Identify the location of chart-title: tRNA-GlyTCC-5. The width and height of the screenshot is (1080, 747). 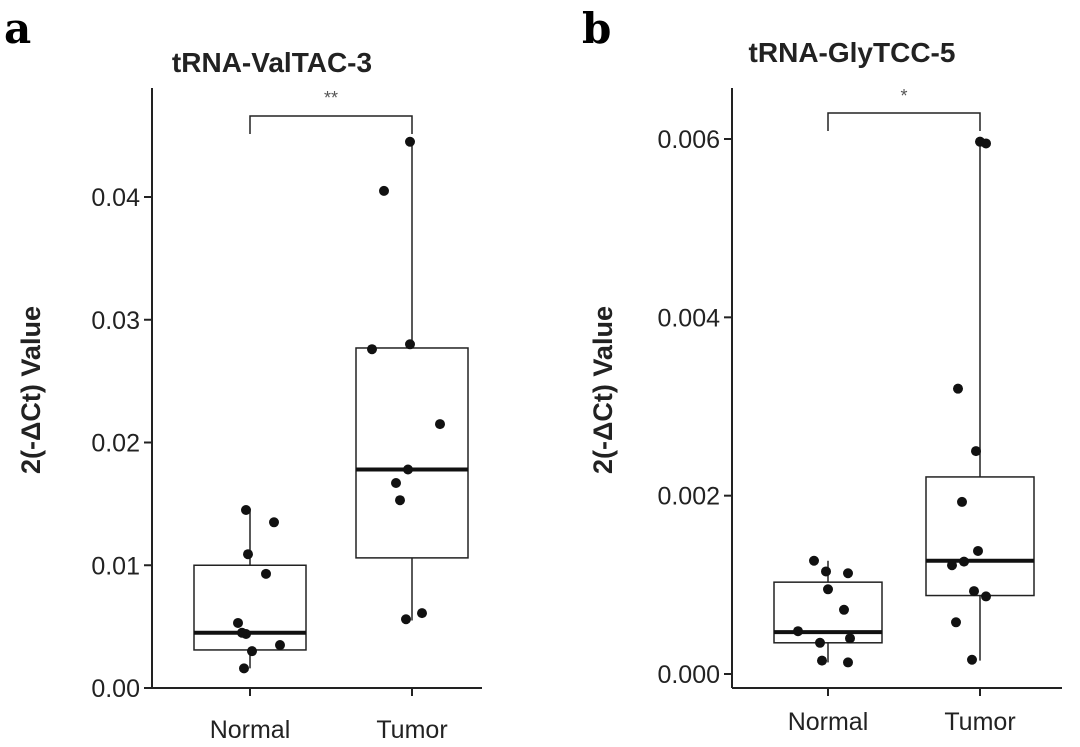
(852, 52).